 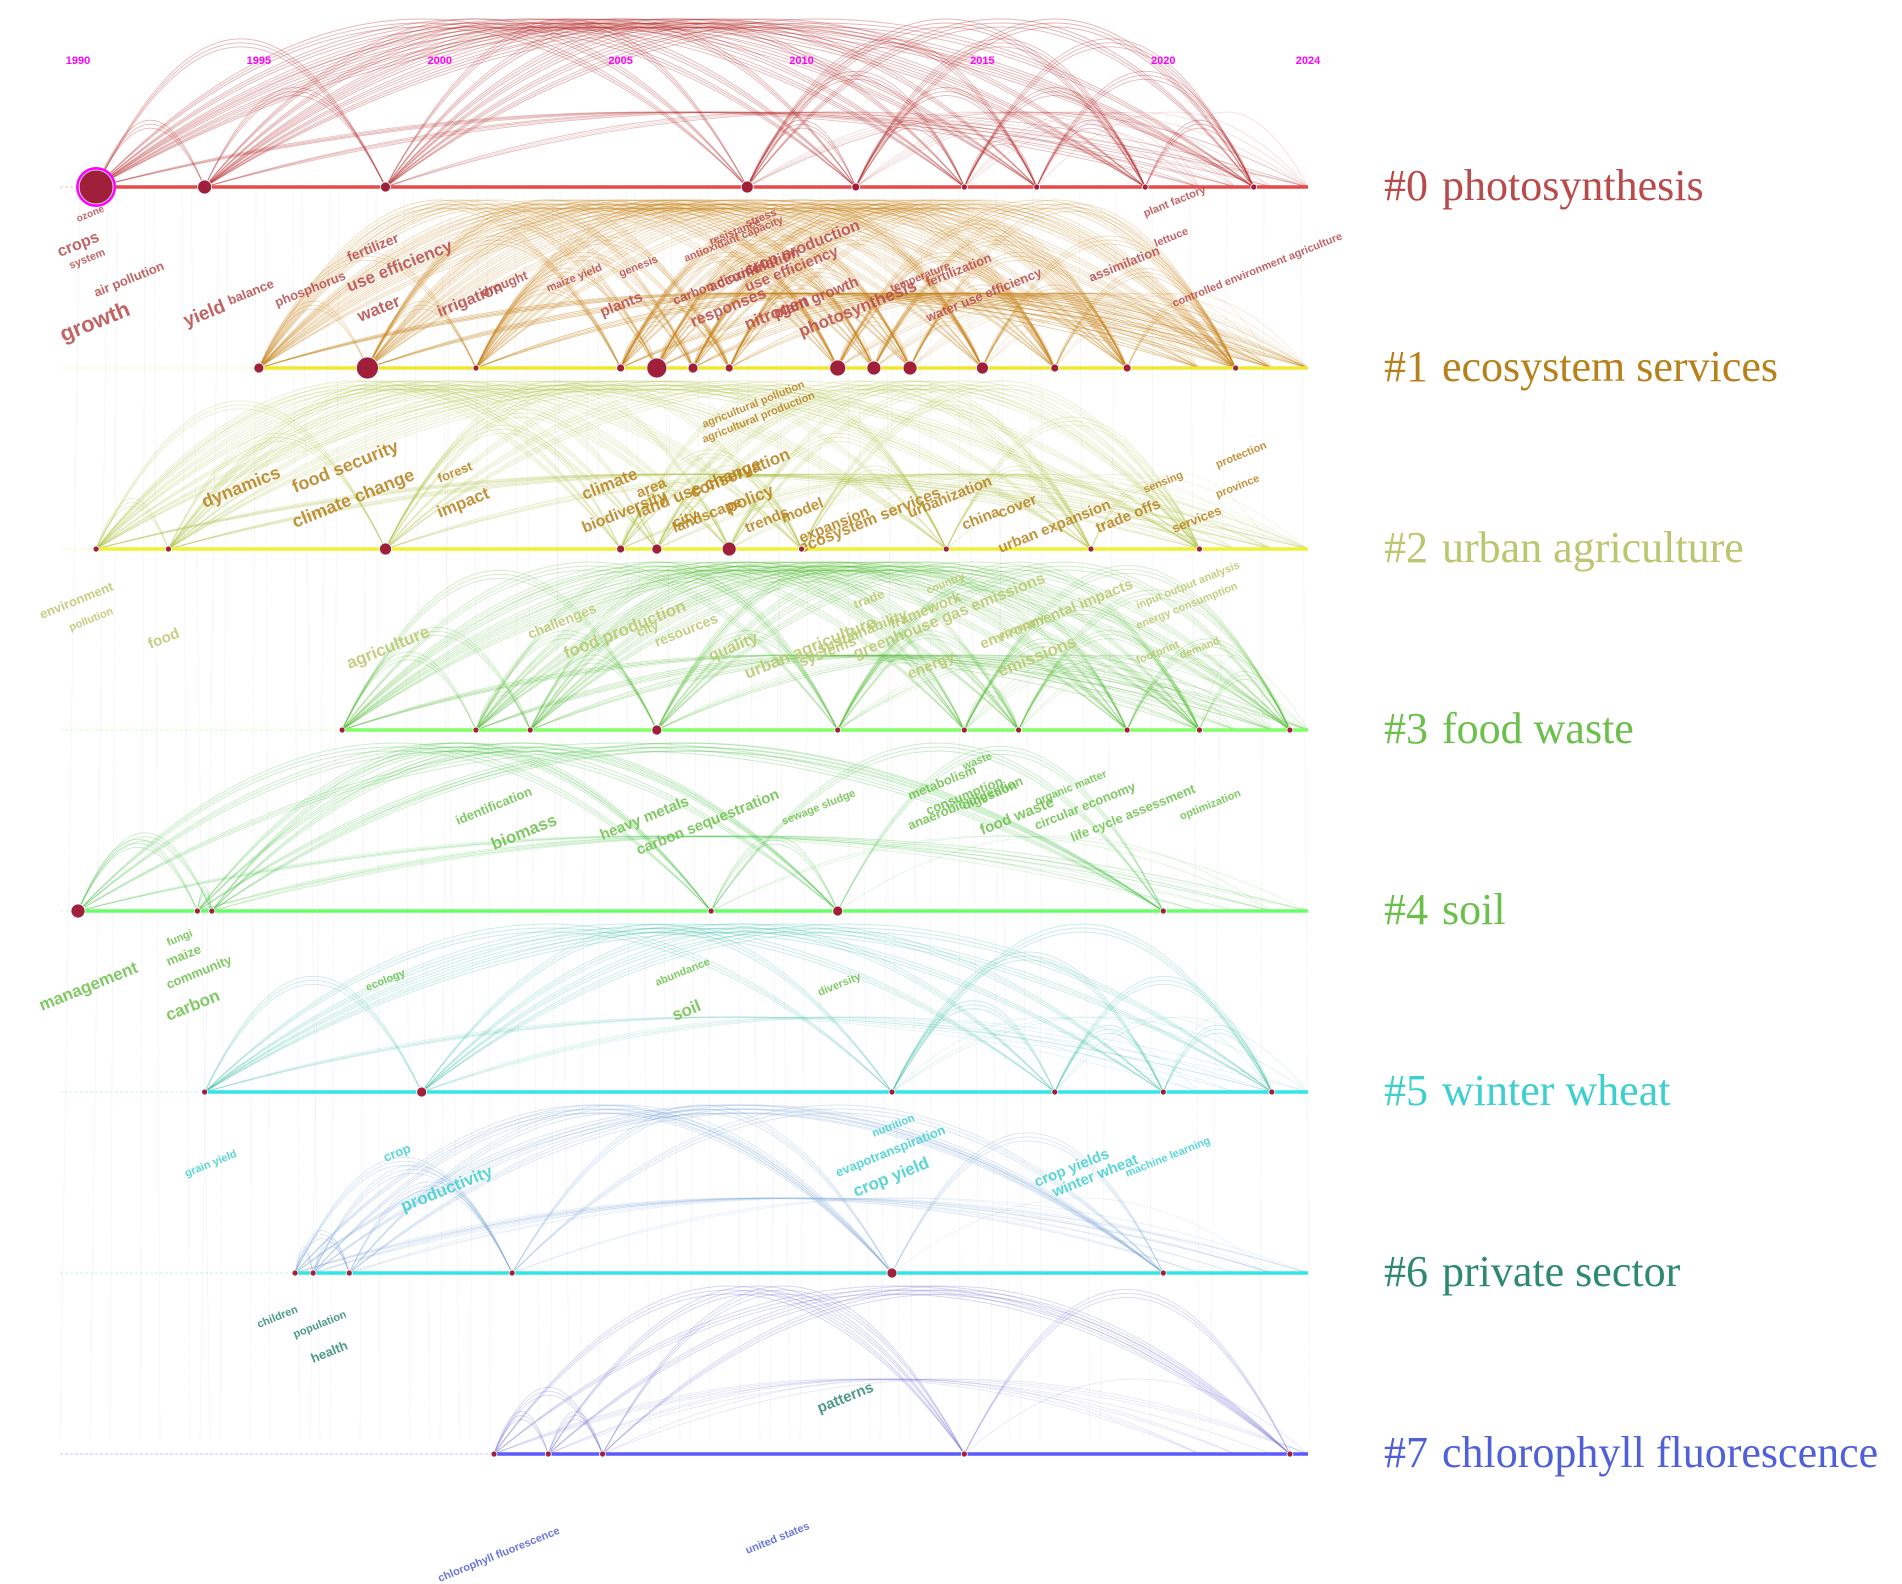 What do you see at coordinates (1237, 486) in the screenshot?
I see `keyword-label: province` at bounding box center [1237, 486].